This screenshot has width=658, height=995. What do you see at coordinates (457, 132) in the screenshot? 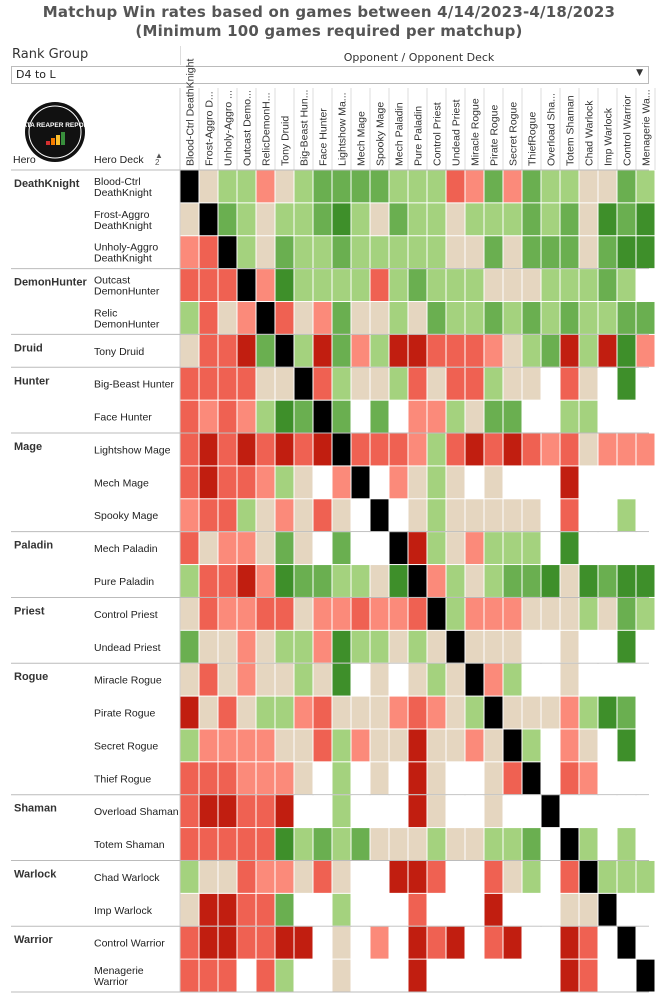
I see `column-header-label: Undead Priest` at bounding box center [457, 132].